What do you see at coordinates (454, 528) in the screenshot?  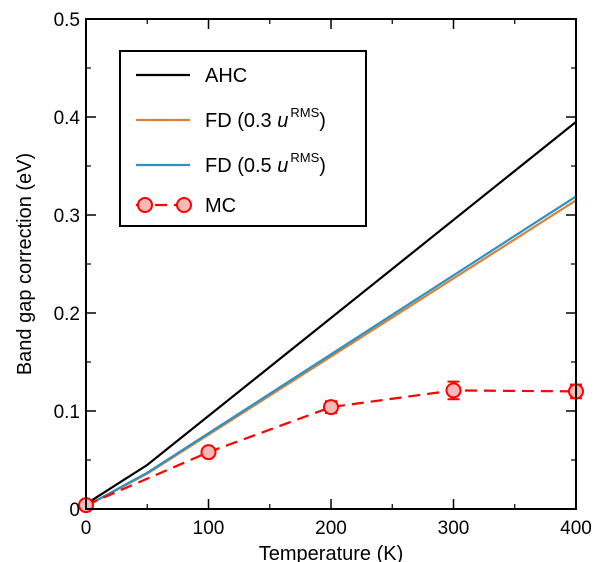 I see `x-tick-label: 300` at bounding box center [454, 528].